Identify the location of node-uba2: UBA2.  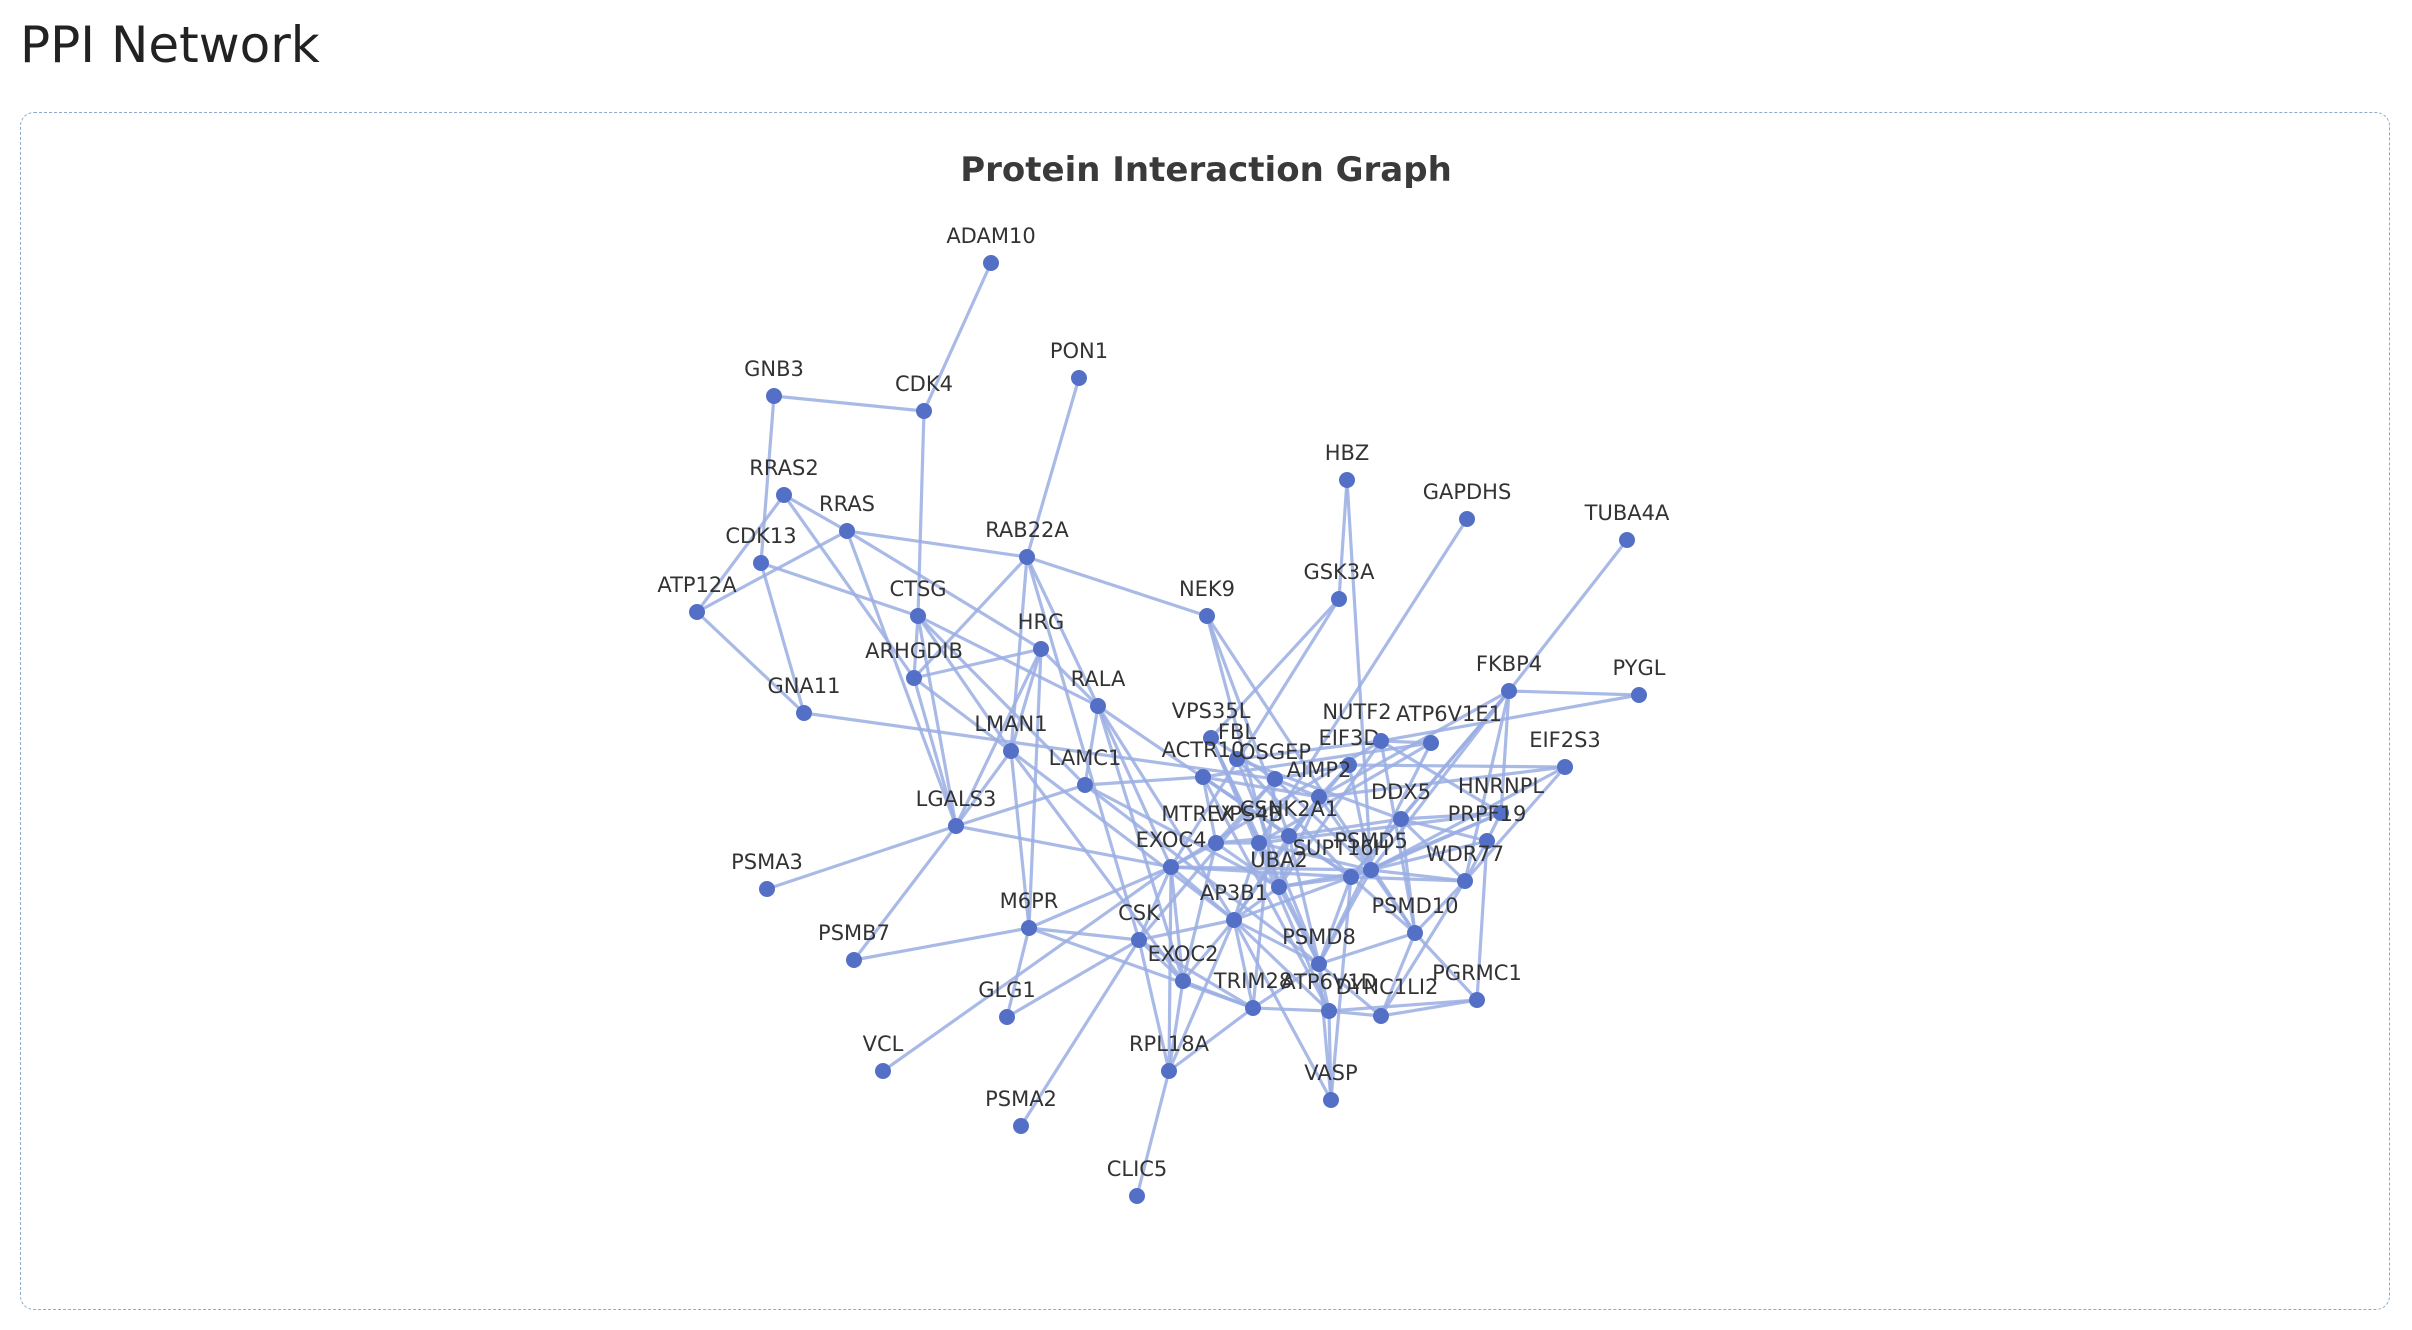
(1279, 871).